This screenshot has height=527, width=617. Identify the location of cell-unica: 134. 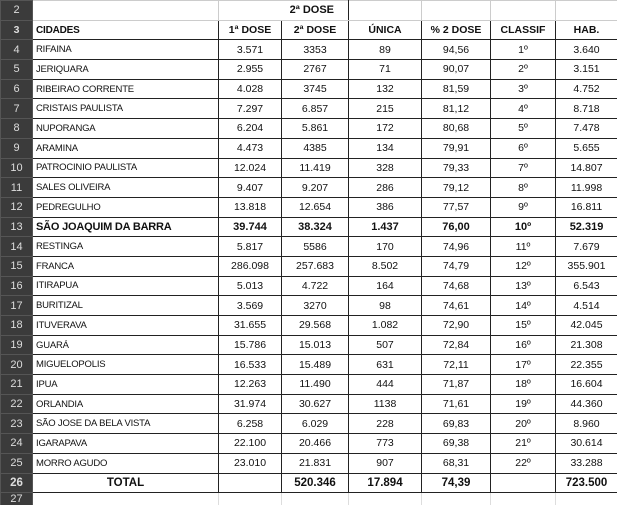
(385, 148).